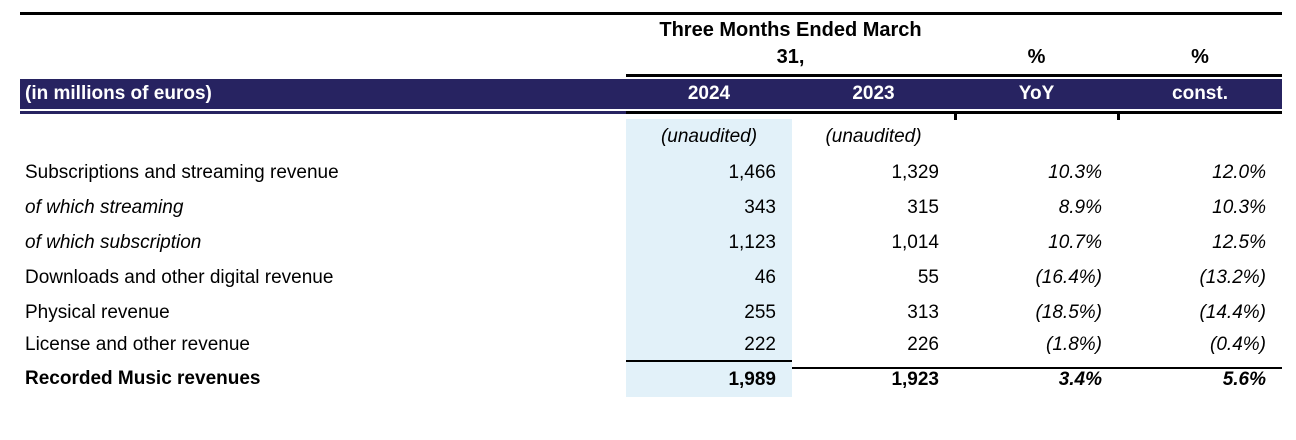  What do you see at coordinates (790, 57) in the screenshot?
I see `period-header-line2: 31,` at bounding box center [790, 57].